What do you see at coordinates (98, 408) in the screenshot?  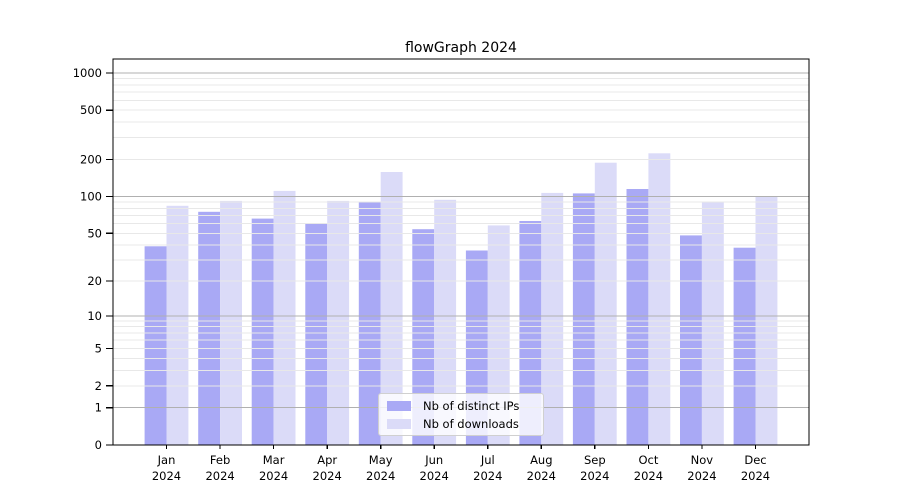 I see `y-tick-label: 1` at bounding box center [98, 408].